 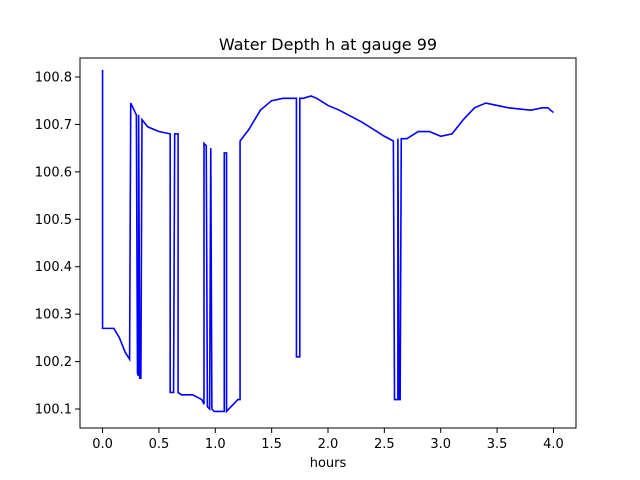 What do you see at coordinates (102, 444) in the screenshot?
I see `x-tick-label: 0.0` at bounding box center [102, 444].